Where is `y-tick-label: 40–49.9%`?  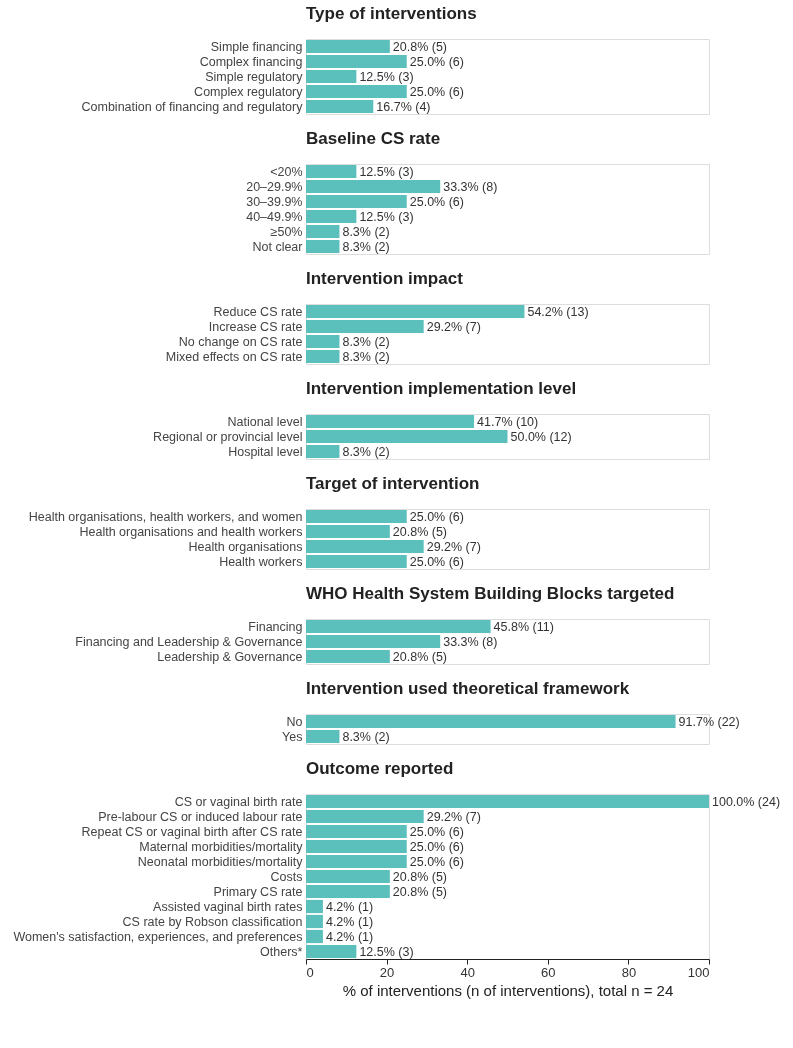 y-tick-label: 40–49.9% is located at coordinates (274, 216).